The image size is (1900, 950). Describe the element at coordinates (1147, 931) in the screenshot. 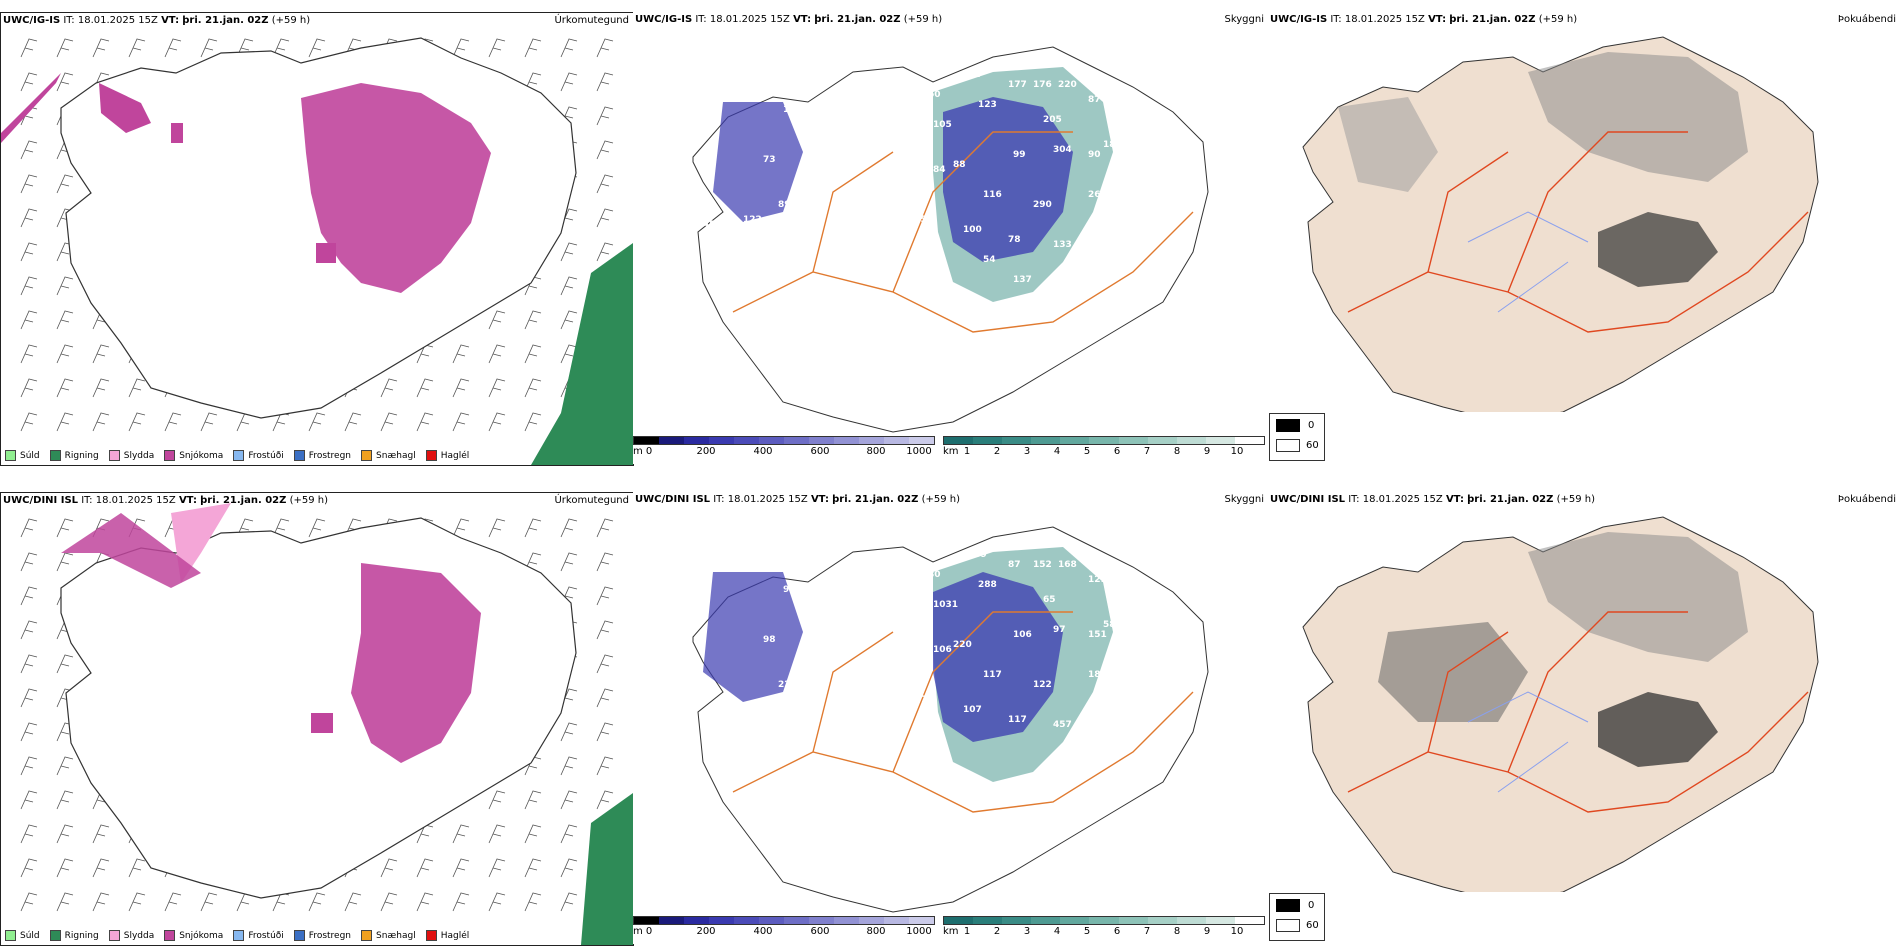

I see `tick-label: 7` at that location.